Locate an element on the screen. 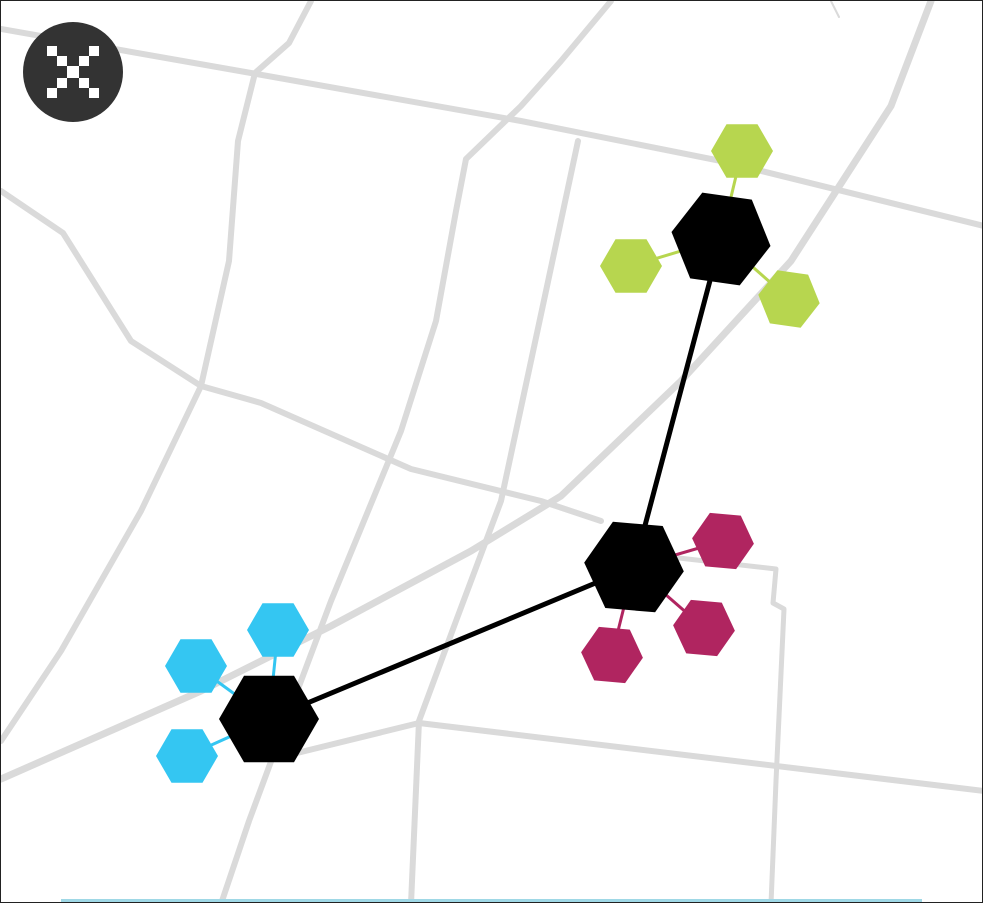 The height and width of the screenshot is (903, 983). close-button is located at coordinates (73, 72).